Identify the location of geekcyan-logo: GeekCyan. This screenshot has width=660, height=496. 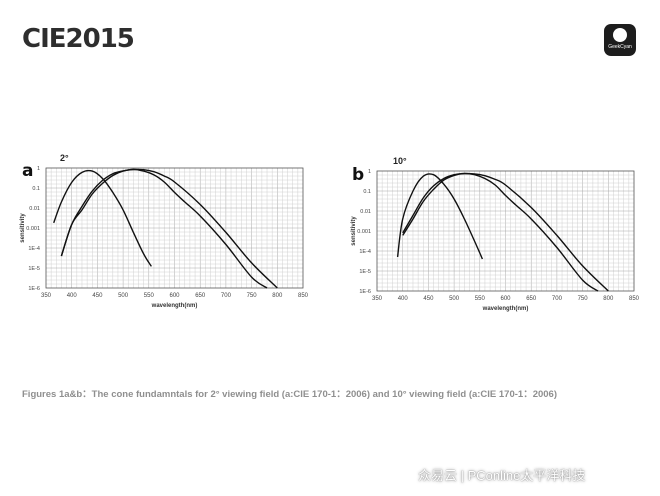
(620, 40).